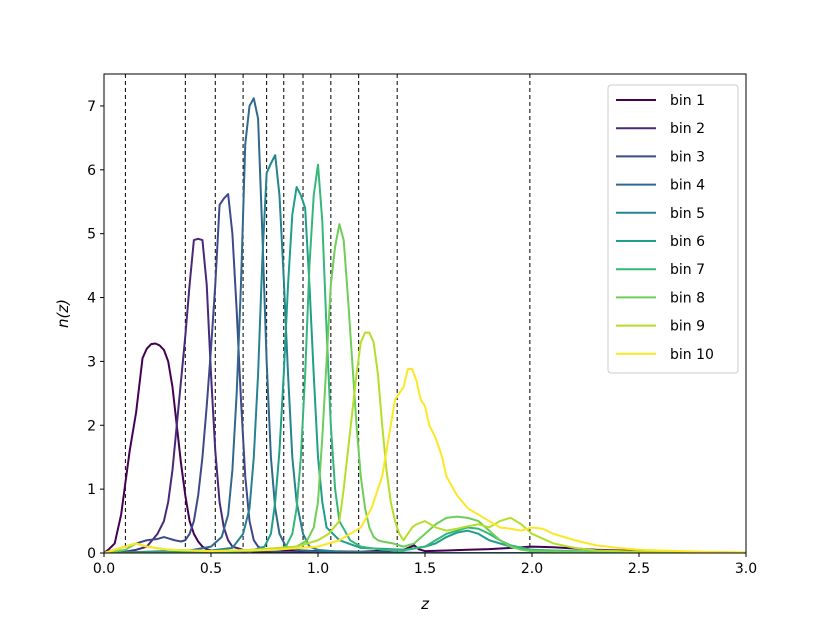 The image size is (830, 627). What do you see at coordinates (91, 107) in the screenshot?
I see `y-tick-label: 7` at bounding box center [91, 107].